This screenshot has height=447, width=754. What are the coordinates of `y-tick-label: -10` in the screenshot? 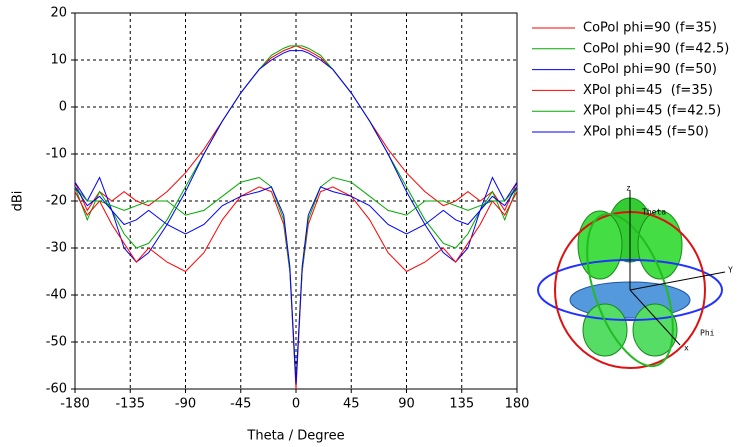 It's located at (56, 154).